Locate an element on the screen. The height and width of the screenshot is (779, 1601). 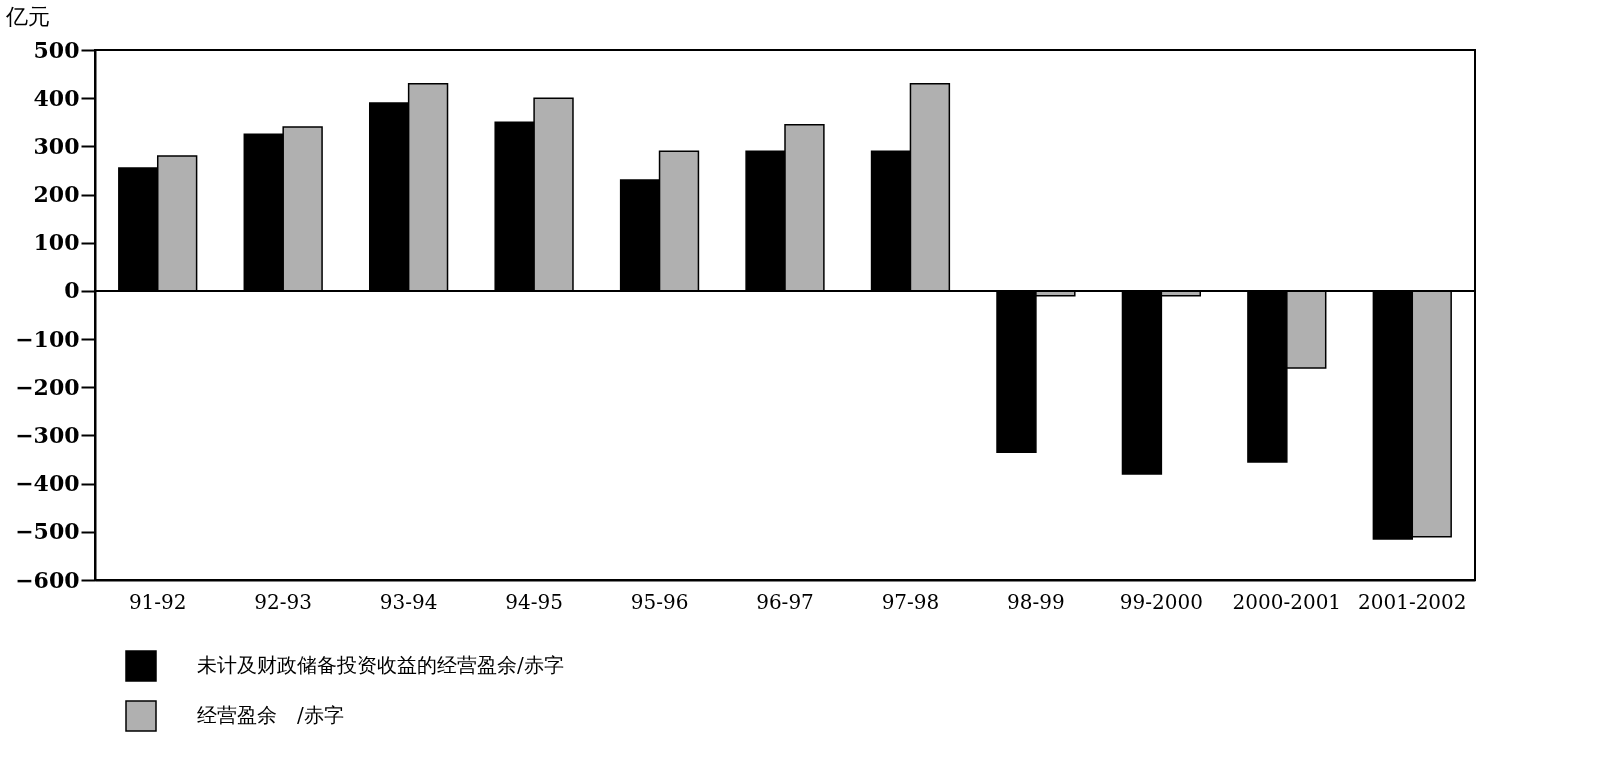
legend-label: 未计及财政储备投资收益的经营盈余/赤字 is located at coordinates (380, 665).